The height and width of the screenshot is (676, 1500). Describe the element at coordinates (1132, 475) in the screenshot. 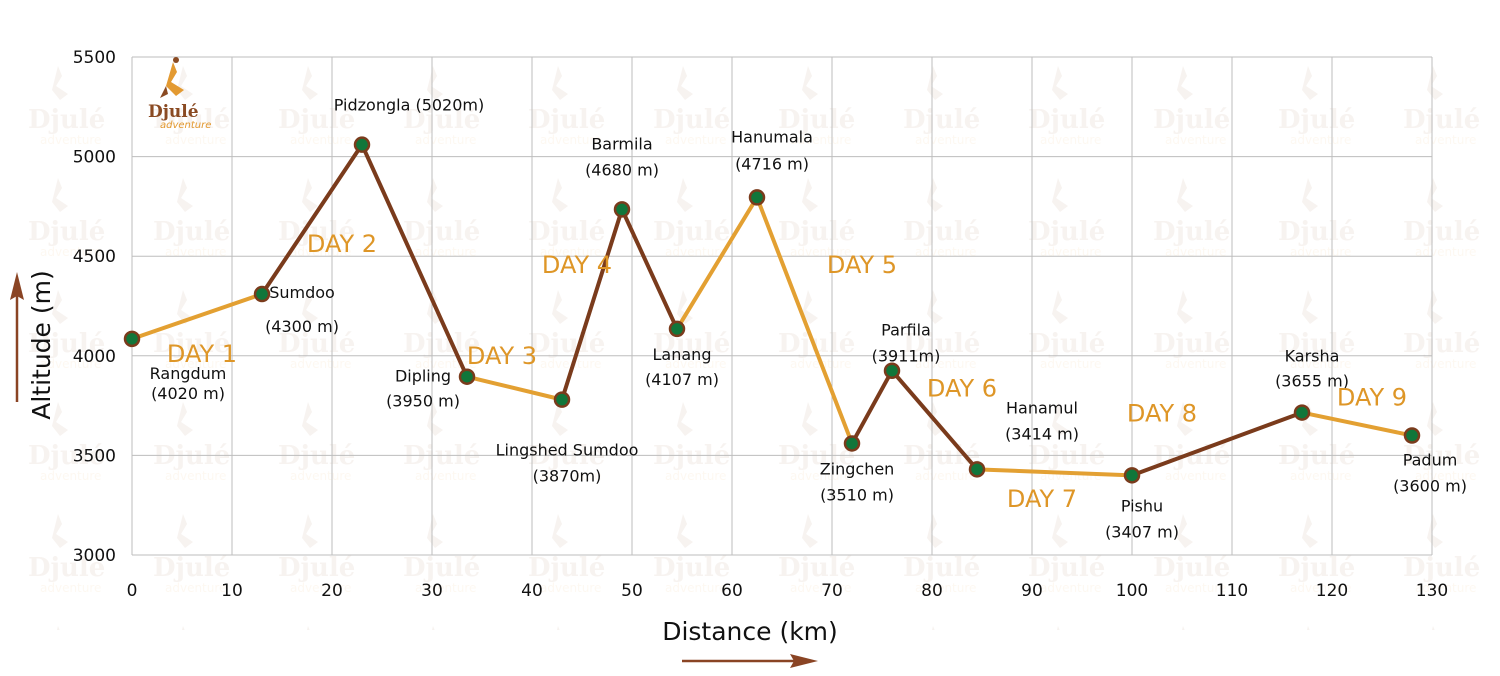

I see `waypoint-marker-pishu` at that location.